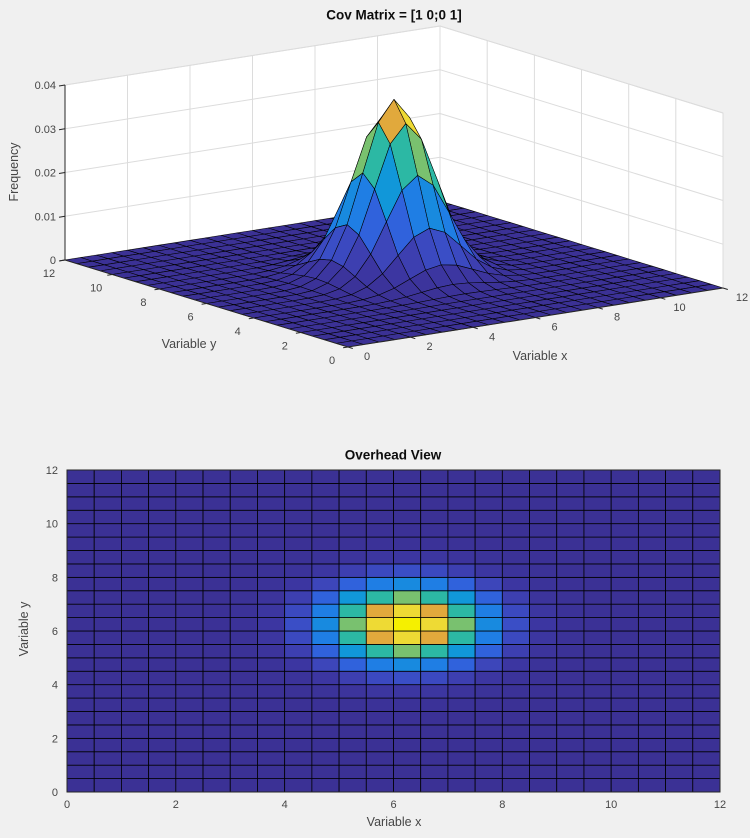 The width and height of the screenshot is (750, 838). What do you see at coordinates (53, 261) in the screenshot?
I see `z-tick-label: 0` at bounding box center [53, 261].